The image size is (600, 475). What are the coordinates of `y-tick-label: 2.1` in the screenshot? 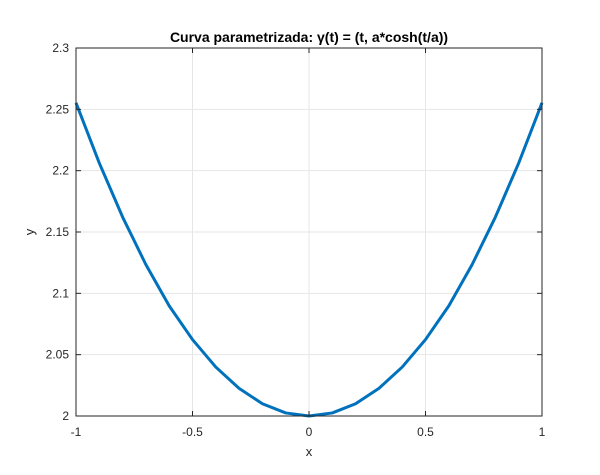 It's located at (60, 293).